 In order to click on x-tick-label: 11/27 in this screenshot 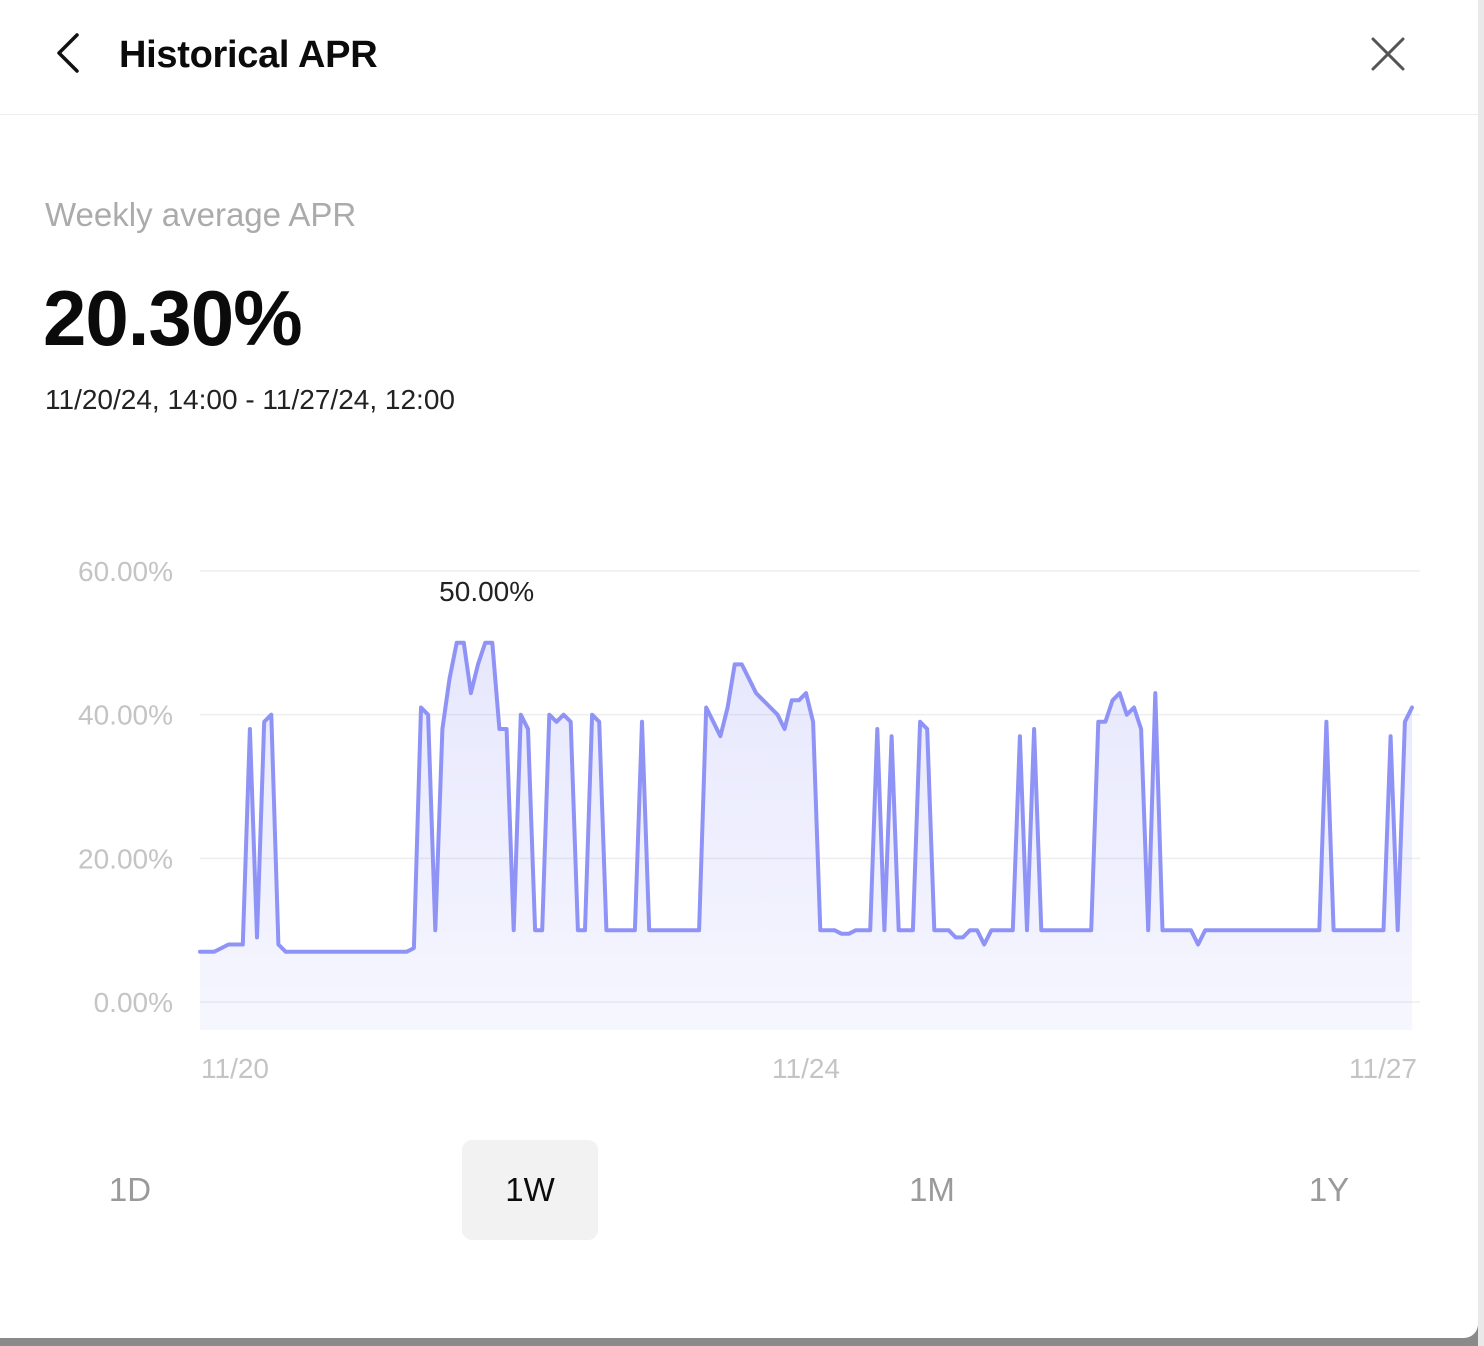, I will do `click(1383, 1068)`.